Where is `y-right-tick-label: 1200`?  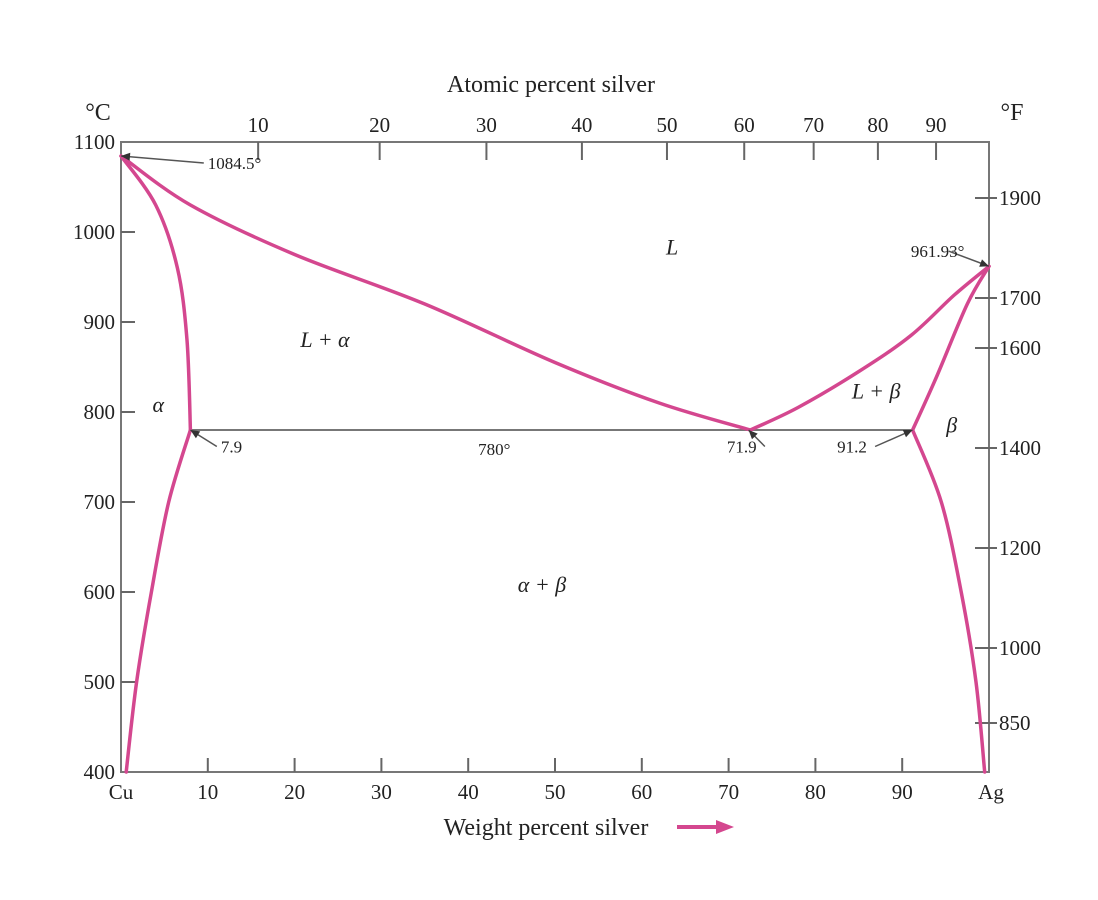 y-right-tick-label: 1200 is located at coordinates (1020, 548).